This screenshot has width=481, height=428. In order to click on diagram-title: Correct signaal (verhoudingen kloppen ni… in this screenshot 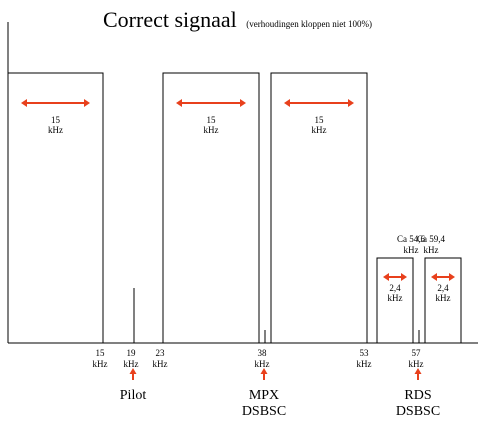, I will do `click(237, 19)`.